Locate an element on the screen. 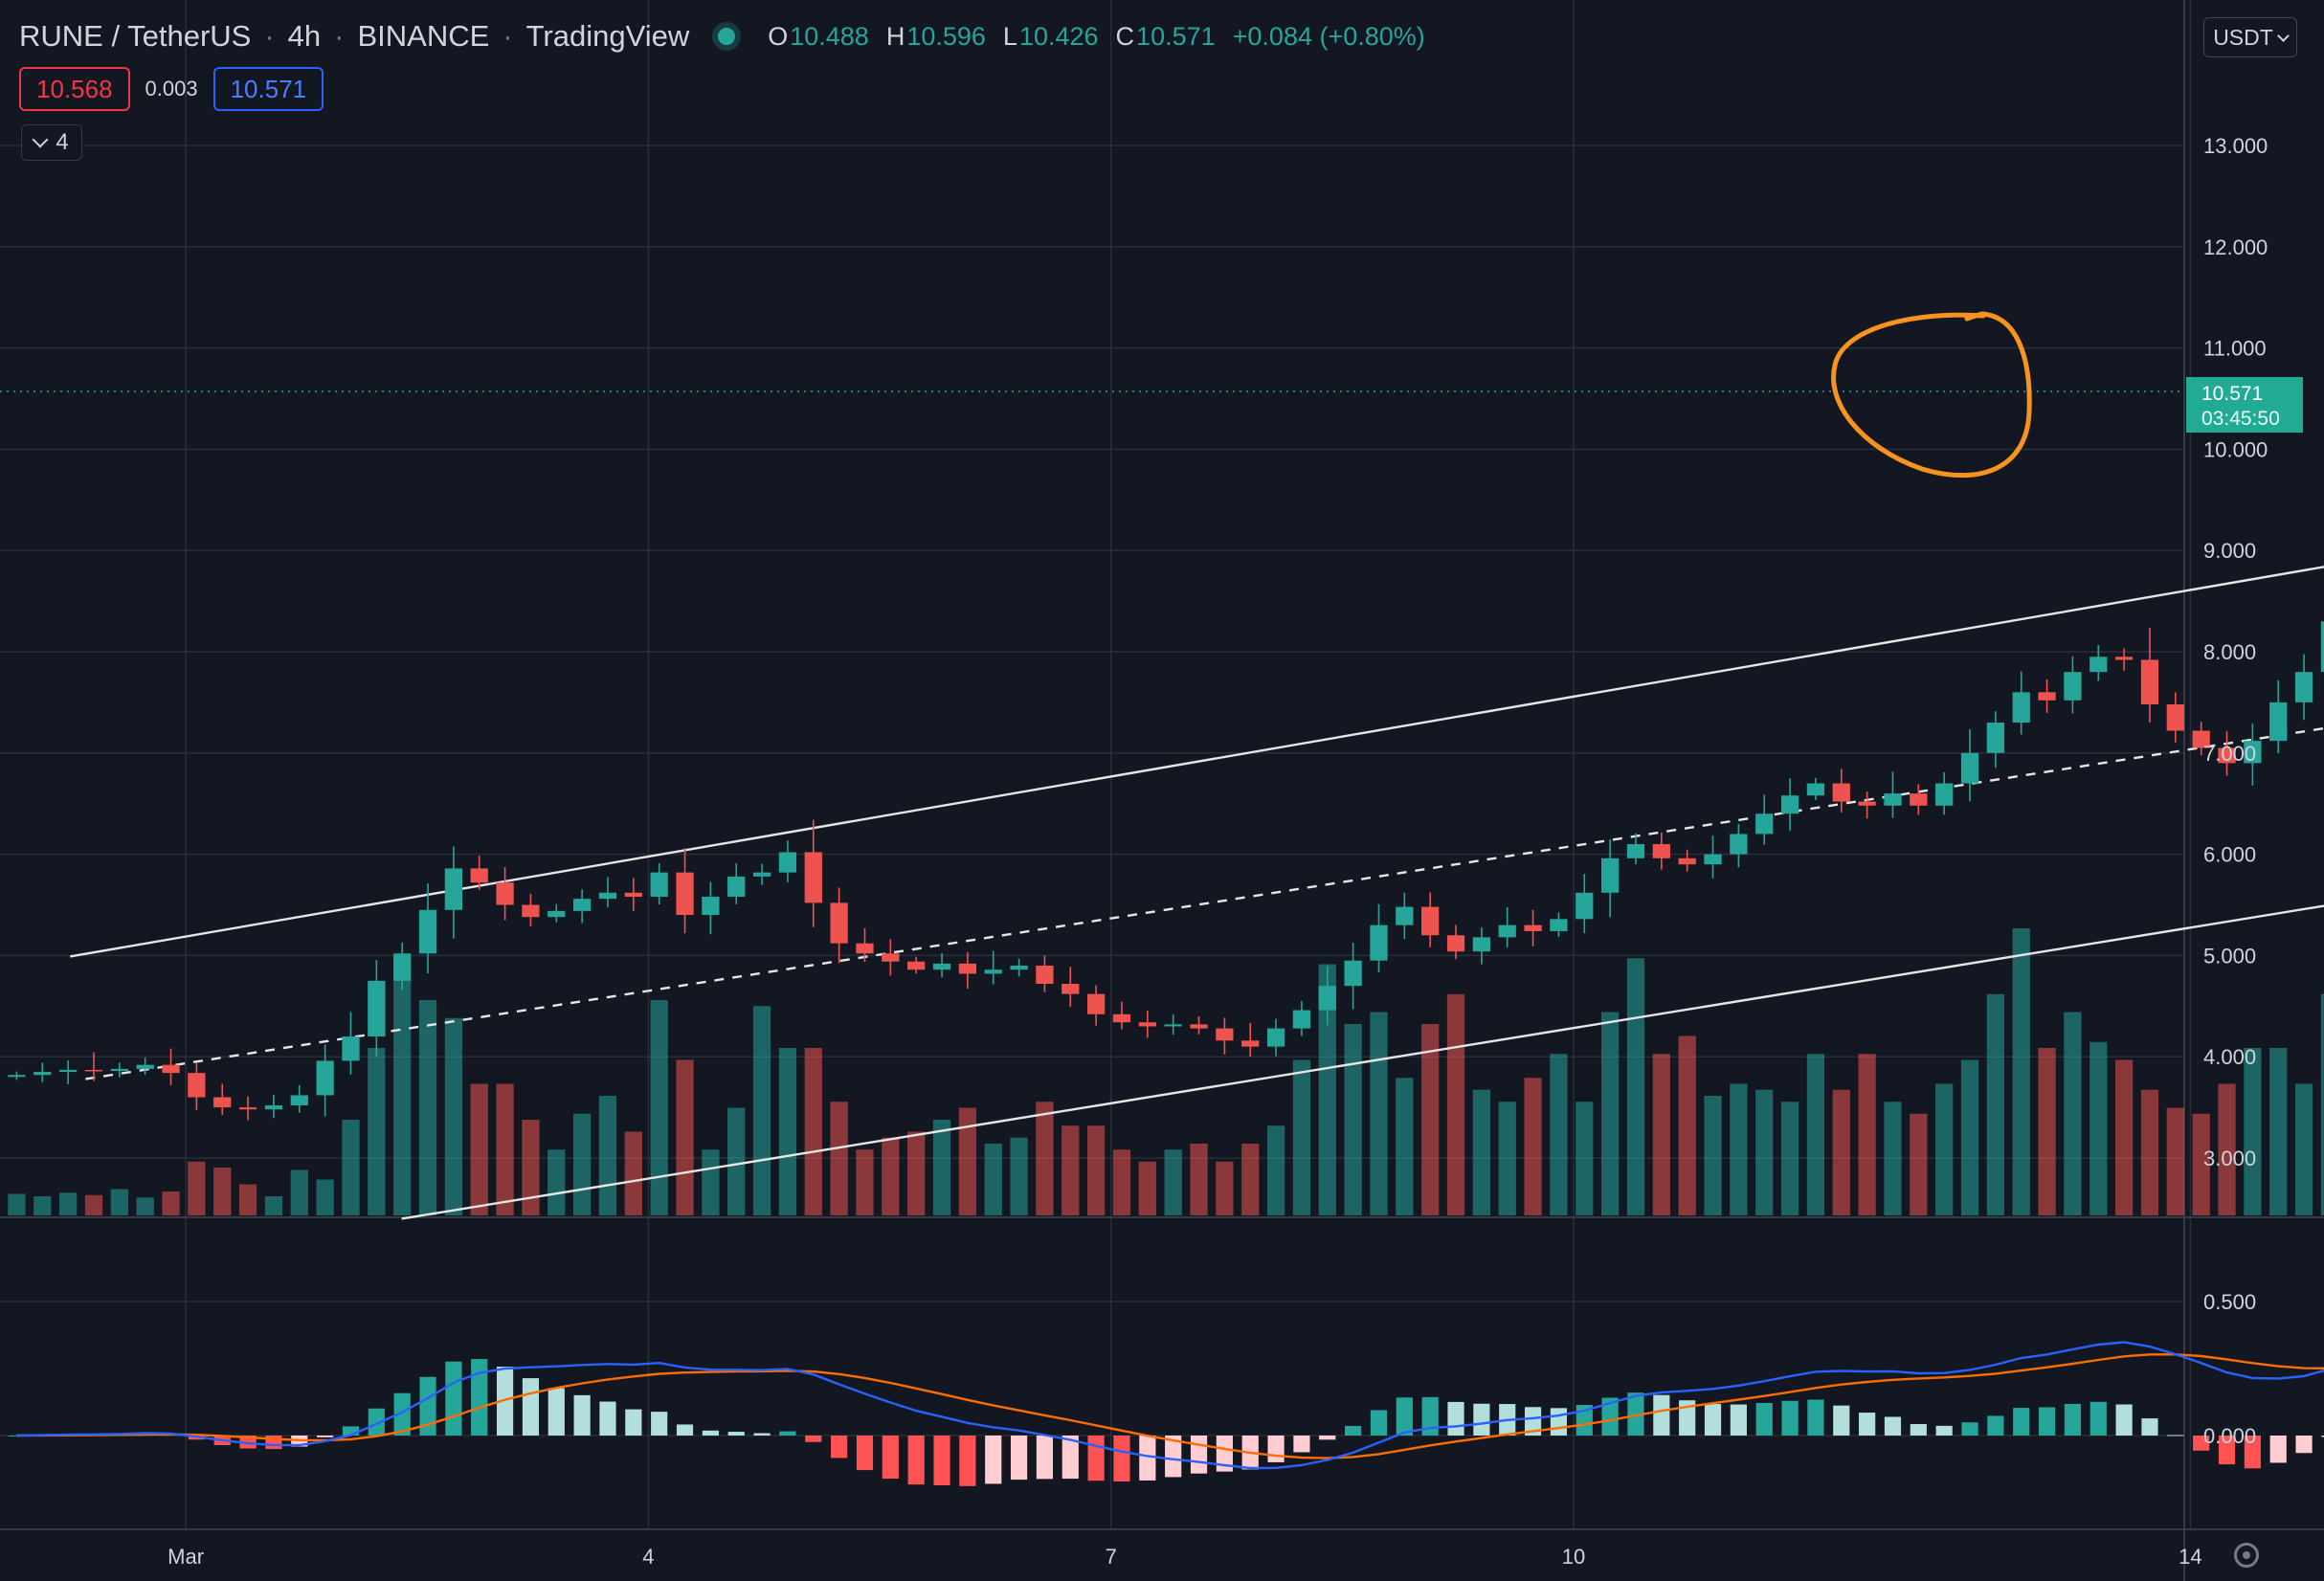 The width and height of the screenshot is (2324, 1581). chevron-down-icon is located at coordinates (2283, 35).